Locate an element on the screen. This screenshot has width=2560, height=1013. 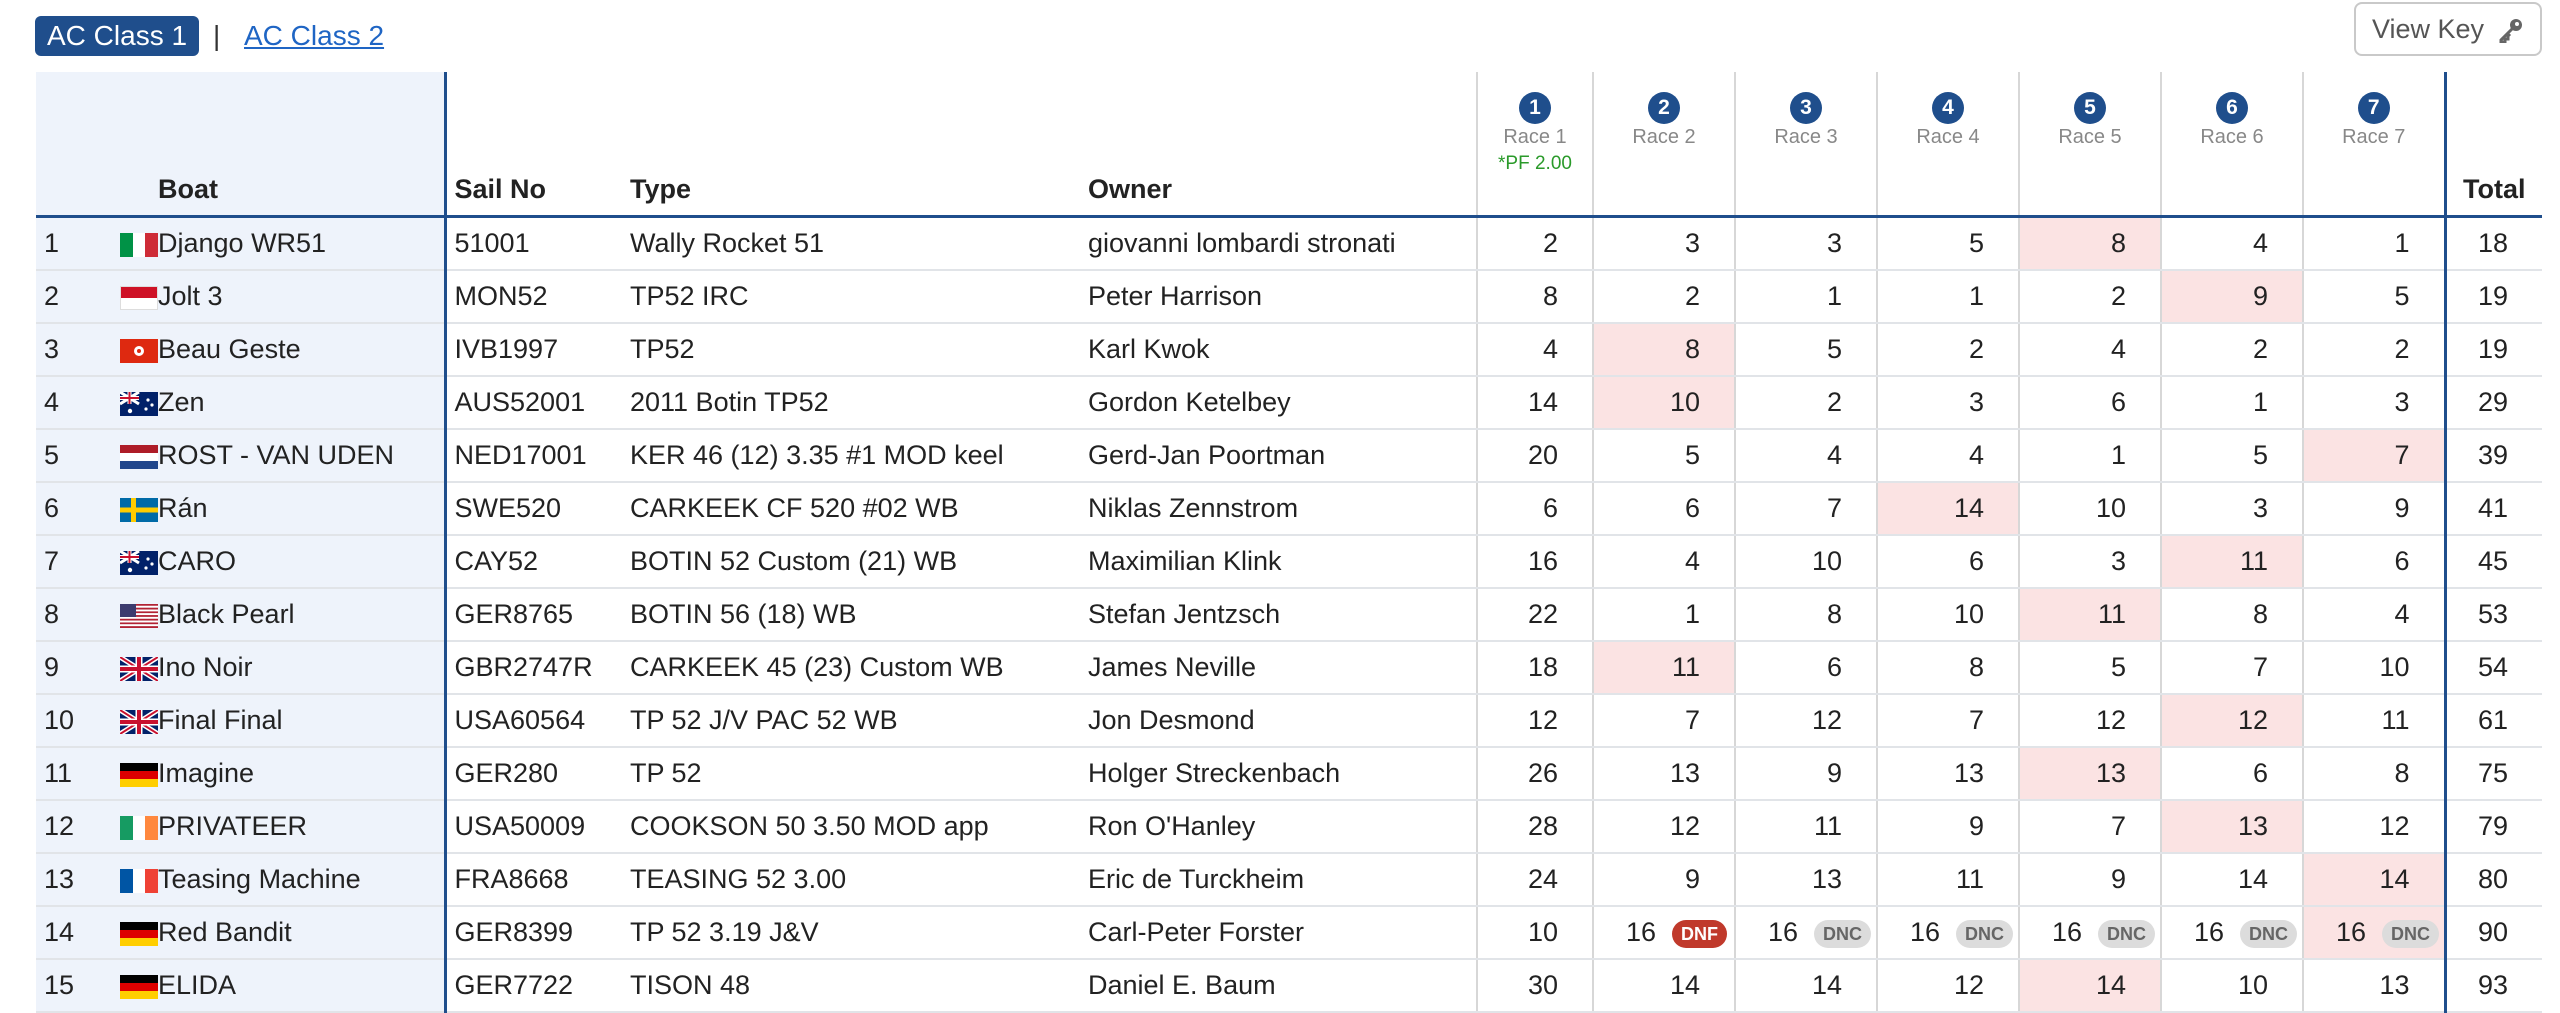
boat-name-cell: Rán is located at coordinates (301, 509).